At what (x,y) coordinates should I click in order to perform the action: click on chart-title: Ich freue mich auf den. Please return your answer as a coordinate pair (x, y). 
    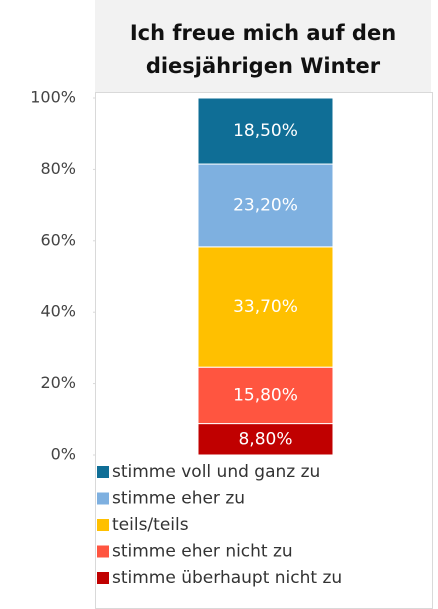
    Looking at the image, I should click on (263, 33).